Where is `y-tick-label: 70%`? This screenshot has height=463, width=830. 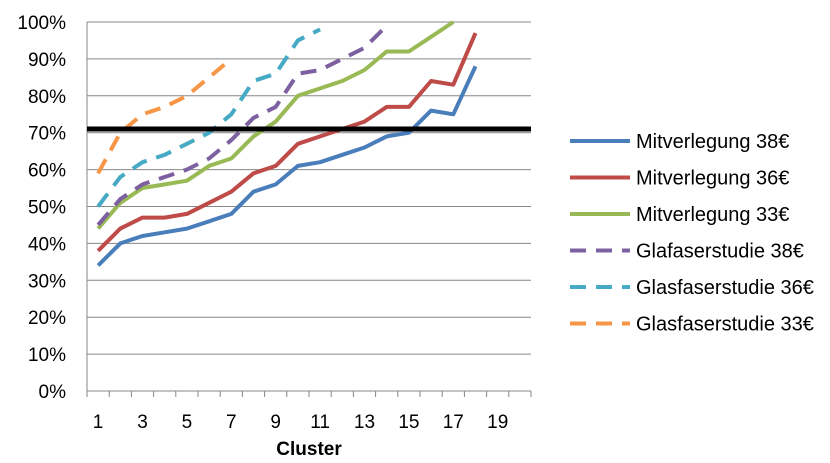
y-tick-label: 70% is located at coordinates (47, 134).